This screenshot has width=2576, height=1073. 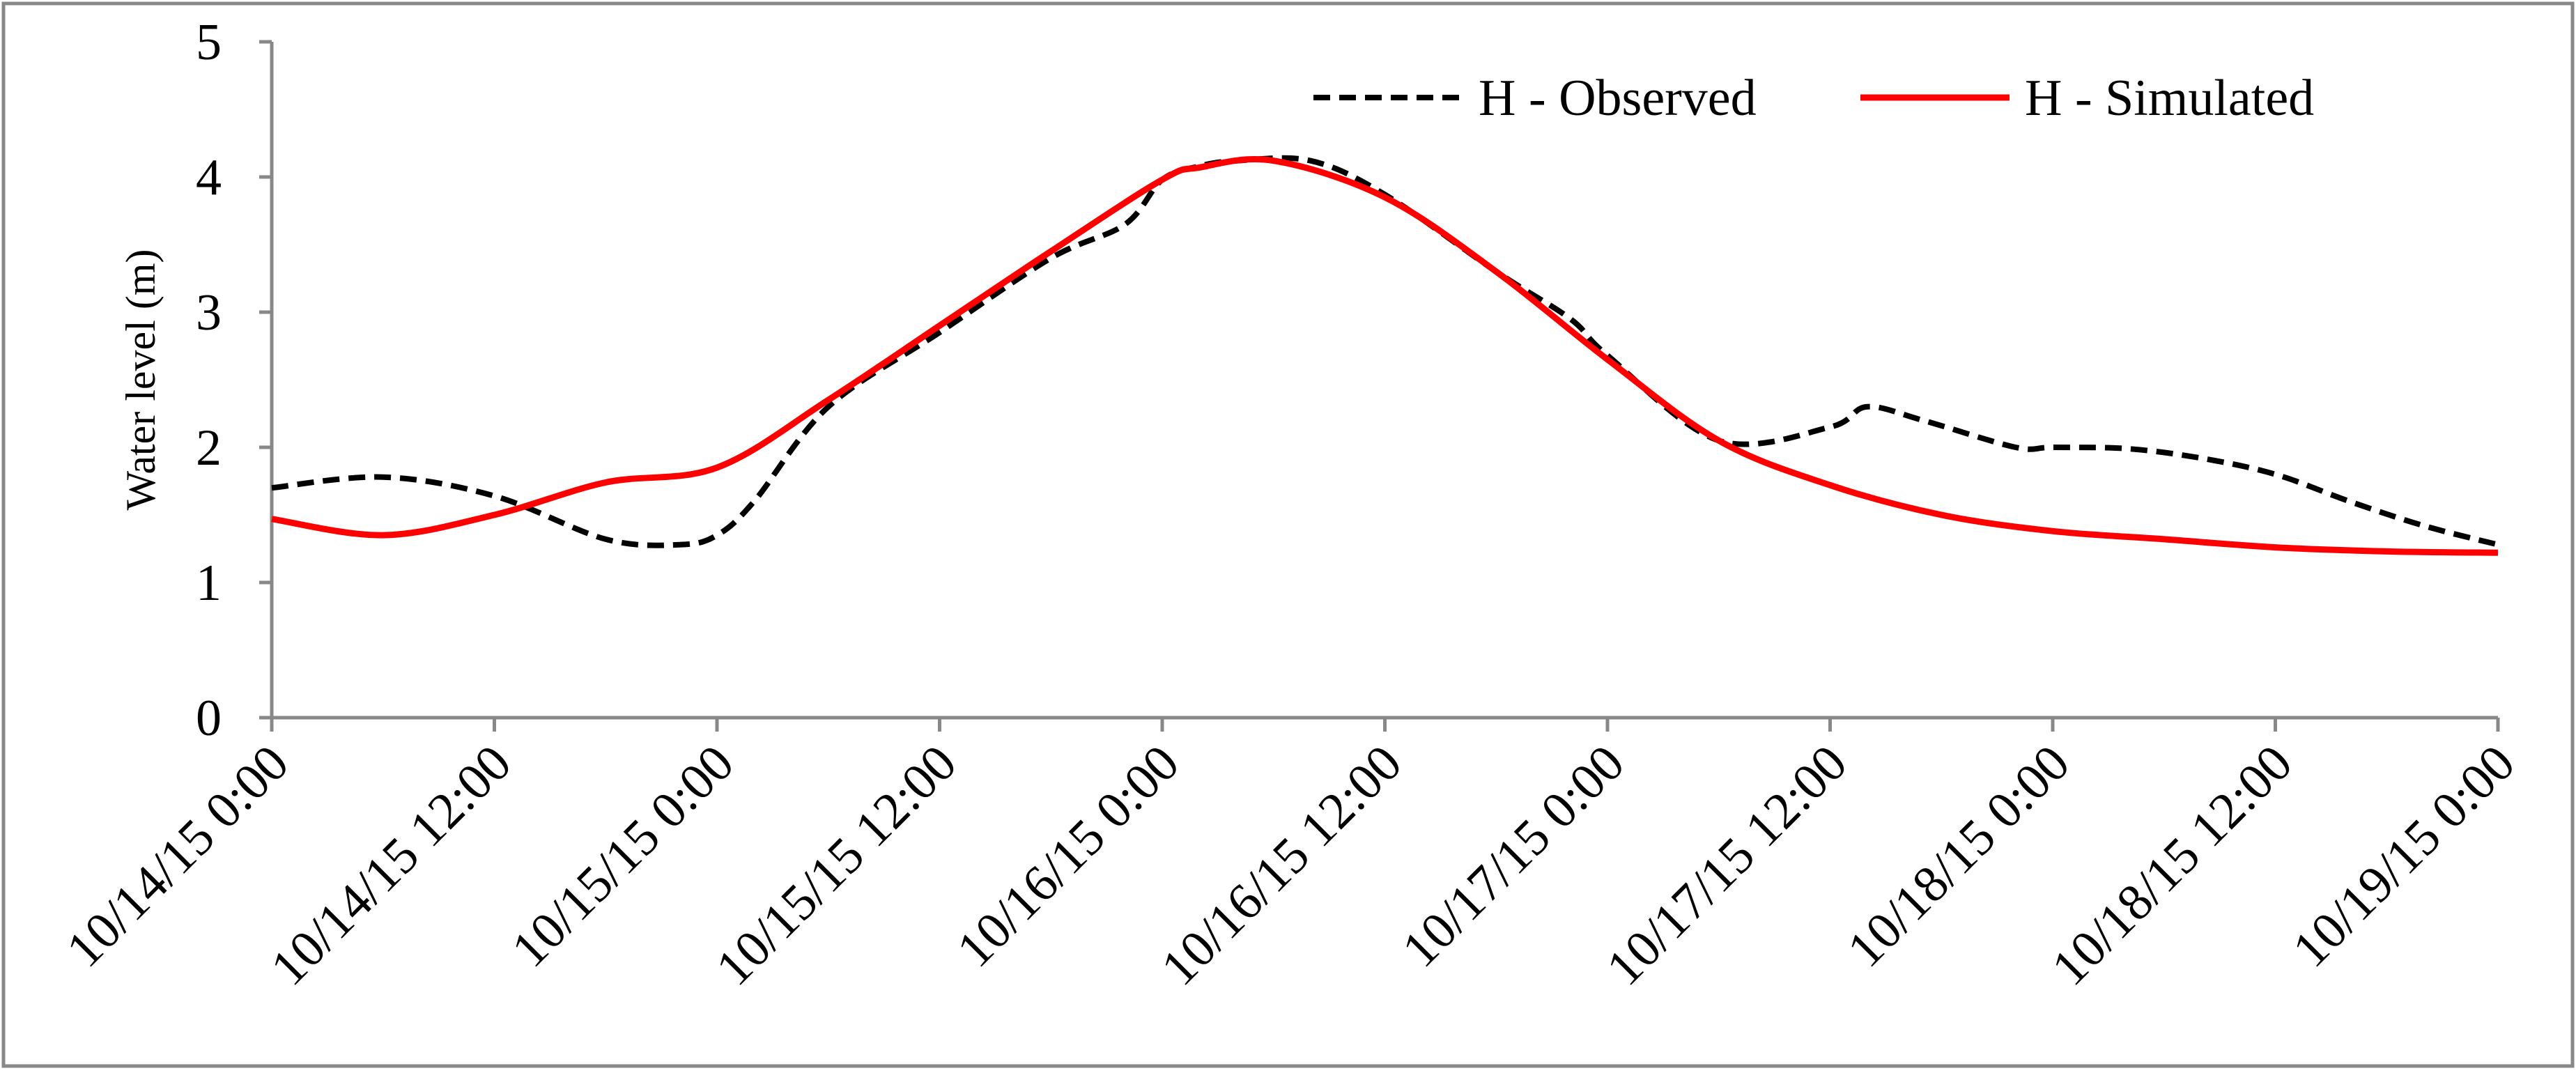 I want to click on y-tick-label: 1, so click(x=209, y=583).